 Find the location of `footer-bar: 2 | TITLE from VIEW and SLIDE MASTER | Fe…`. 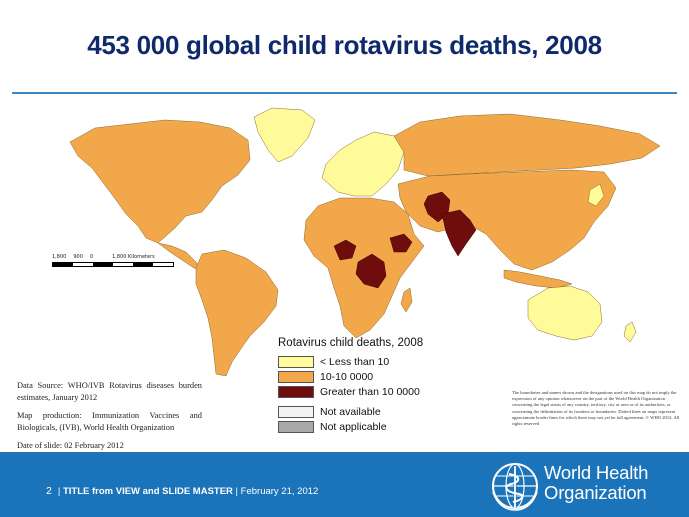

footer-bar: 2 | TITLE from VIEW and SLIDE MASTER | Fe… is located at coordinates (344, 484).